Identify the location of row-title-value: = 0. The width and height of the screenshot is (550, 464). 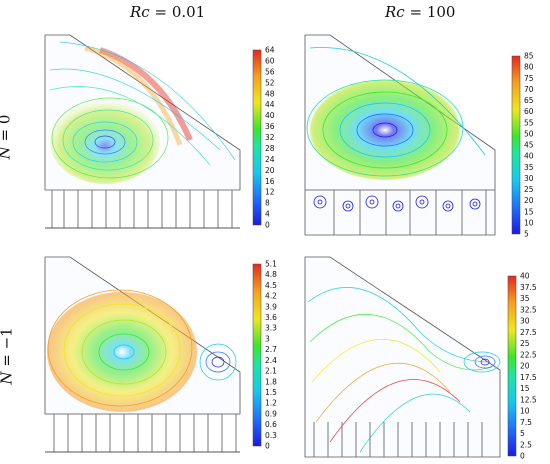
(6, 128).